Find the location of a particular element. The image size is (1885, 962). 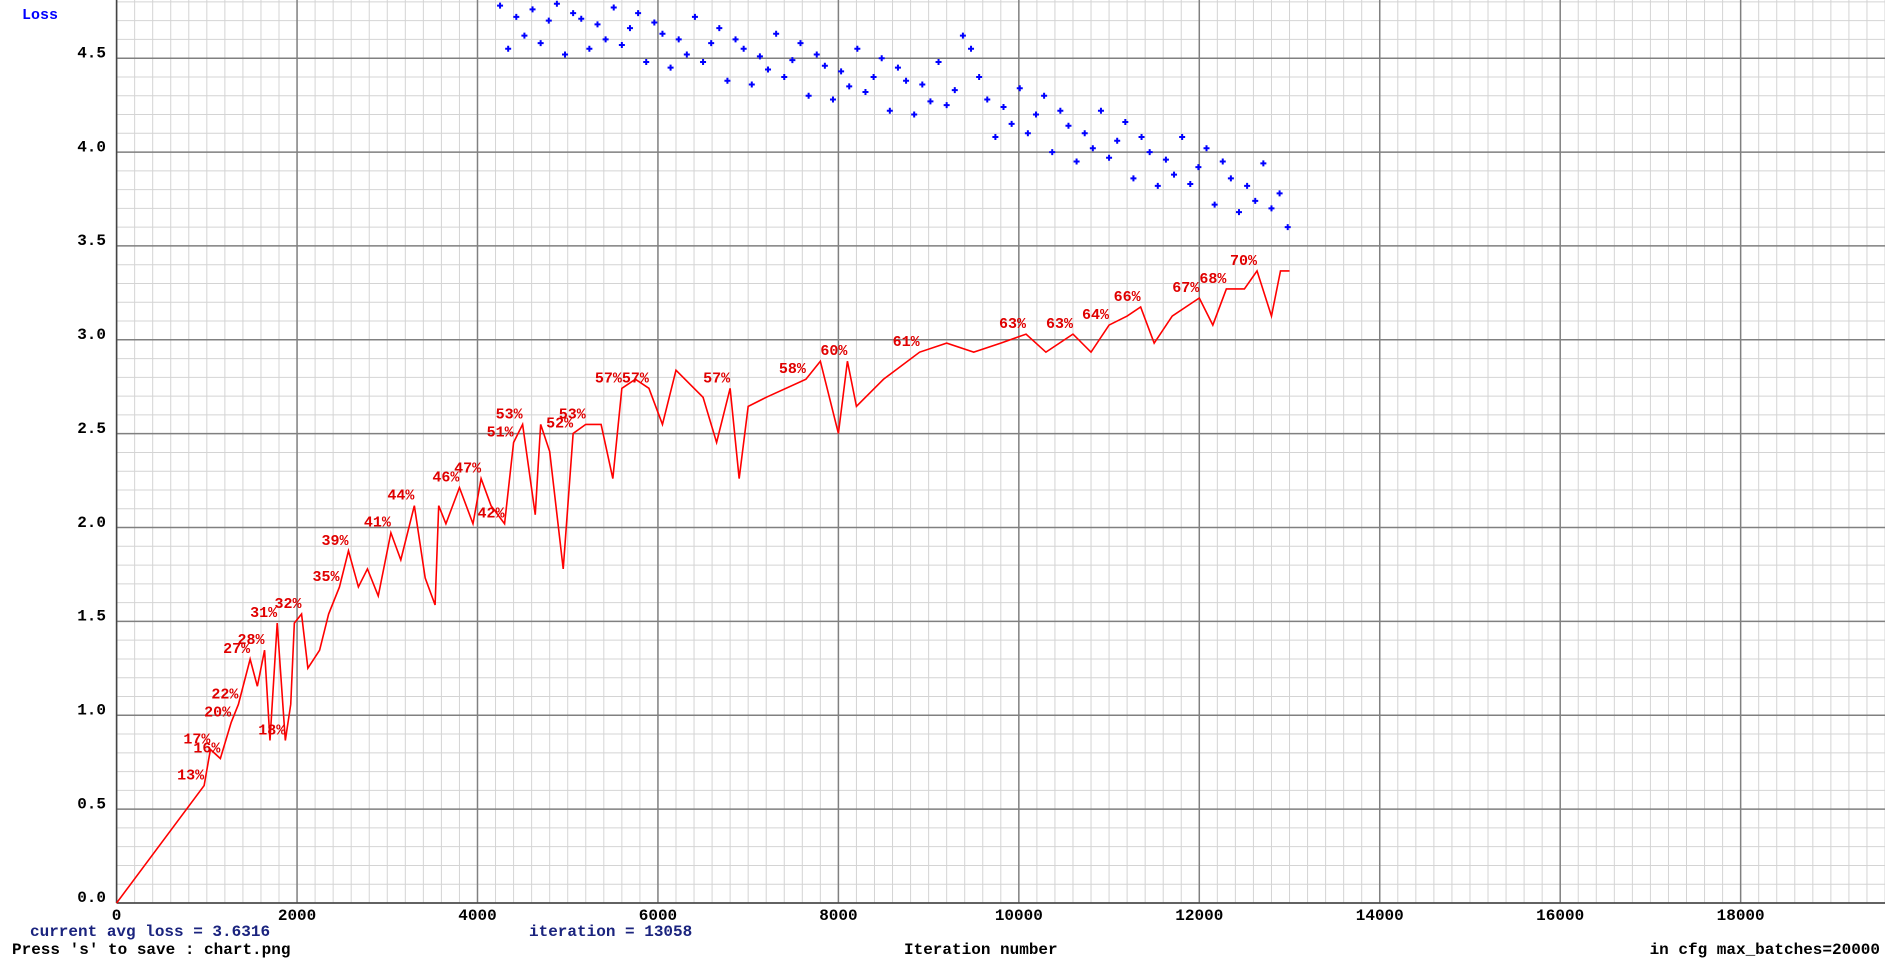

x-tick-label: 4000 is located at coordinates (477, 916).